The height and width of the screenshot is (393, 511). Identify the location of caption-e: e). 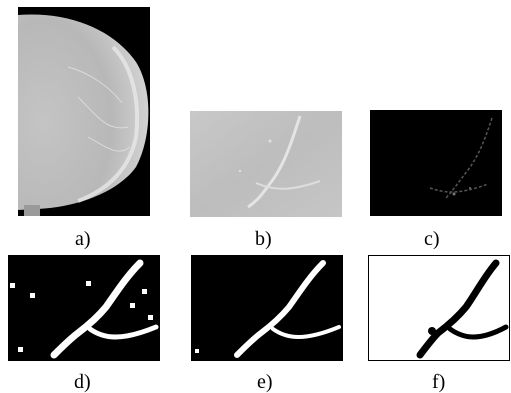
(265, 382).